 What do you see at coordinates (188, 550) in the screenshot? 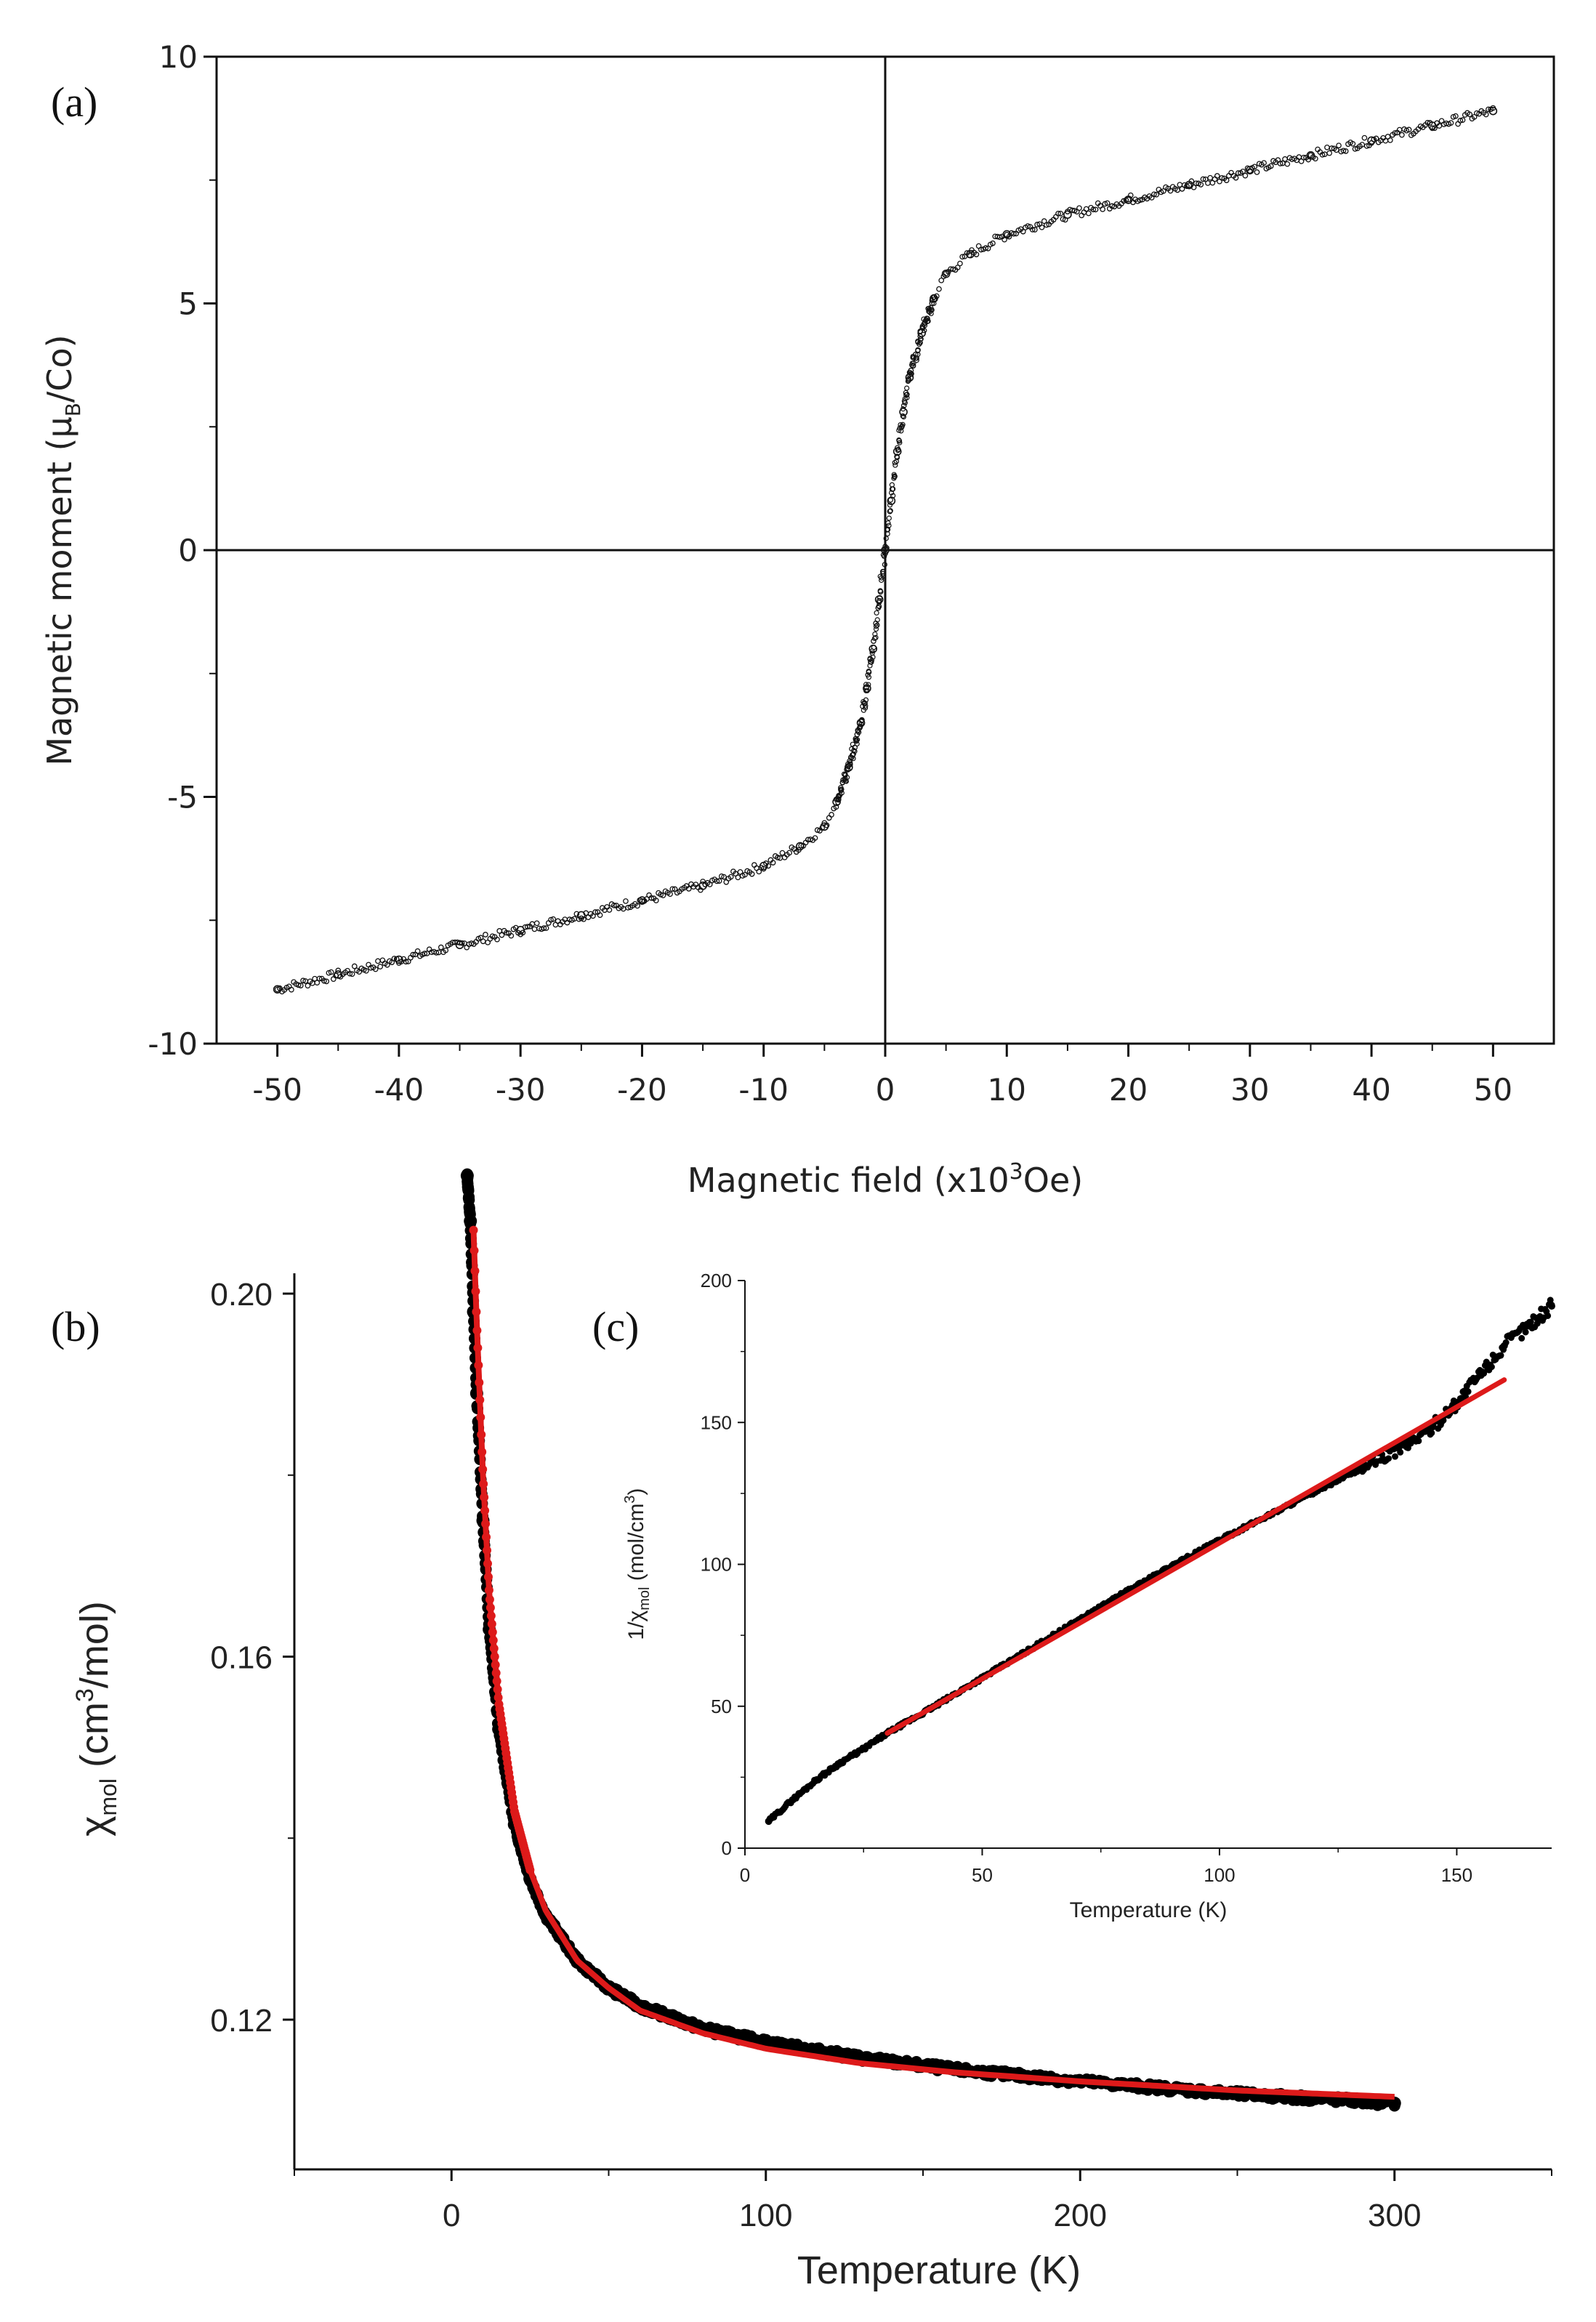
I see `panel-a-y-tick-label: 0` at bounding box center [188, 550].